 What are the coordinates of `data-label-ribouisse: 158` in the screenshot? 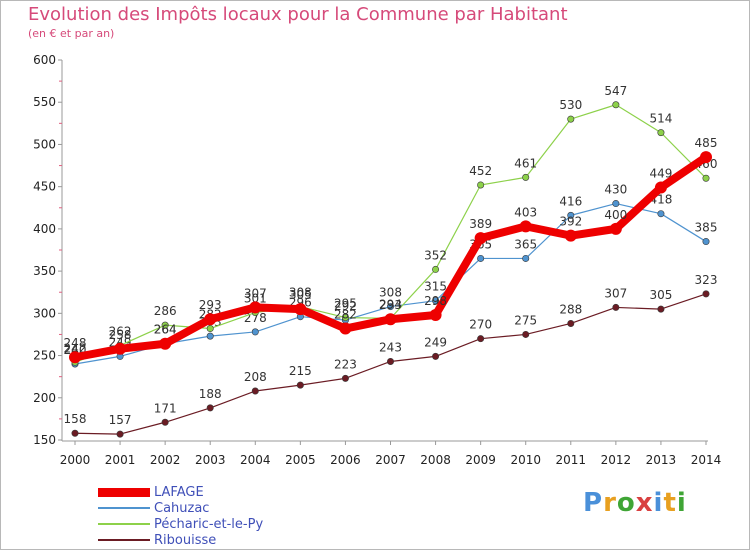 It's located at (75, 419).